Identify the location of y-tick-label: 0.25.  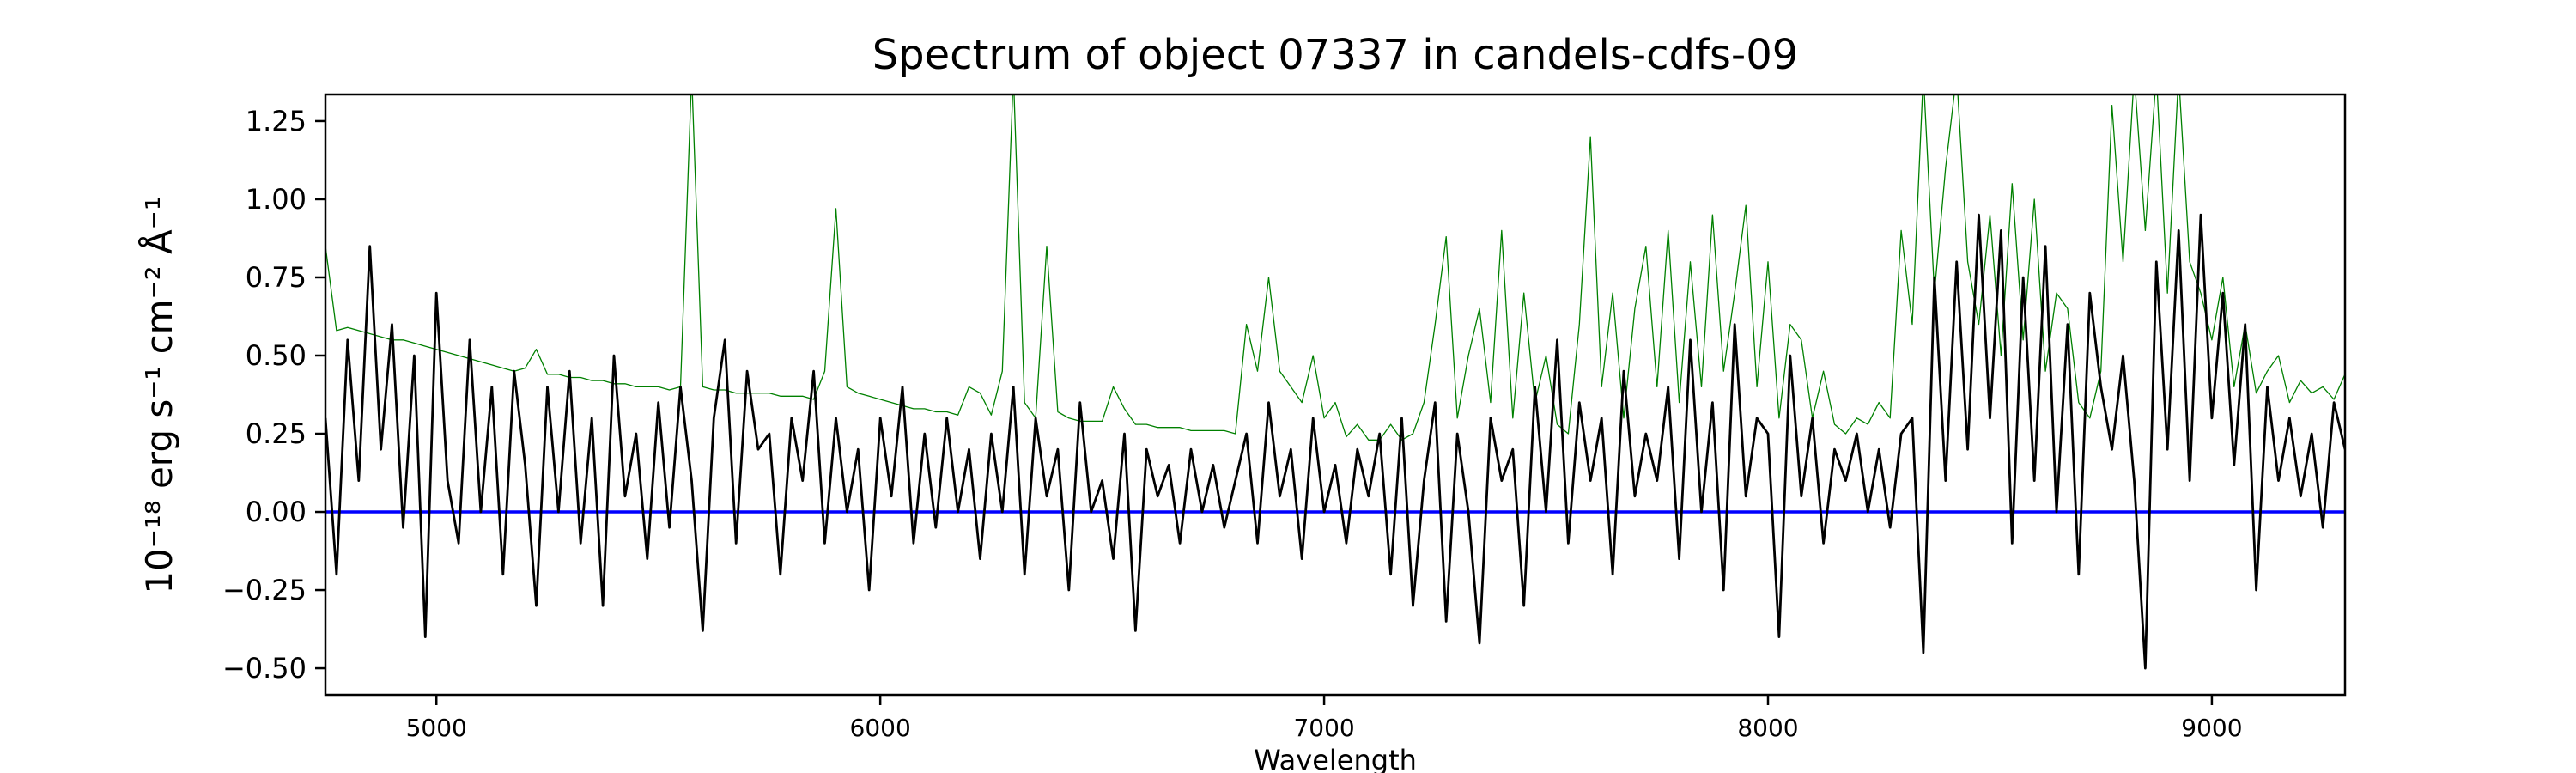
(276, 433).